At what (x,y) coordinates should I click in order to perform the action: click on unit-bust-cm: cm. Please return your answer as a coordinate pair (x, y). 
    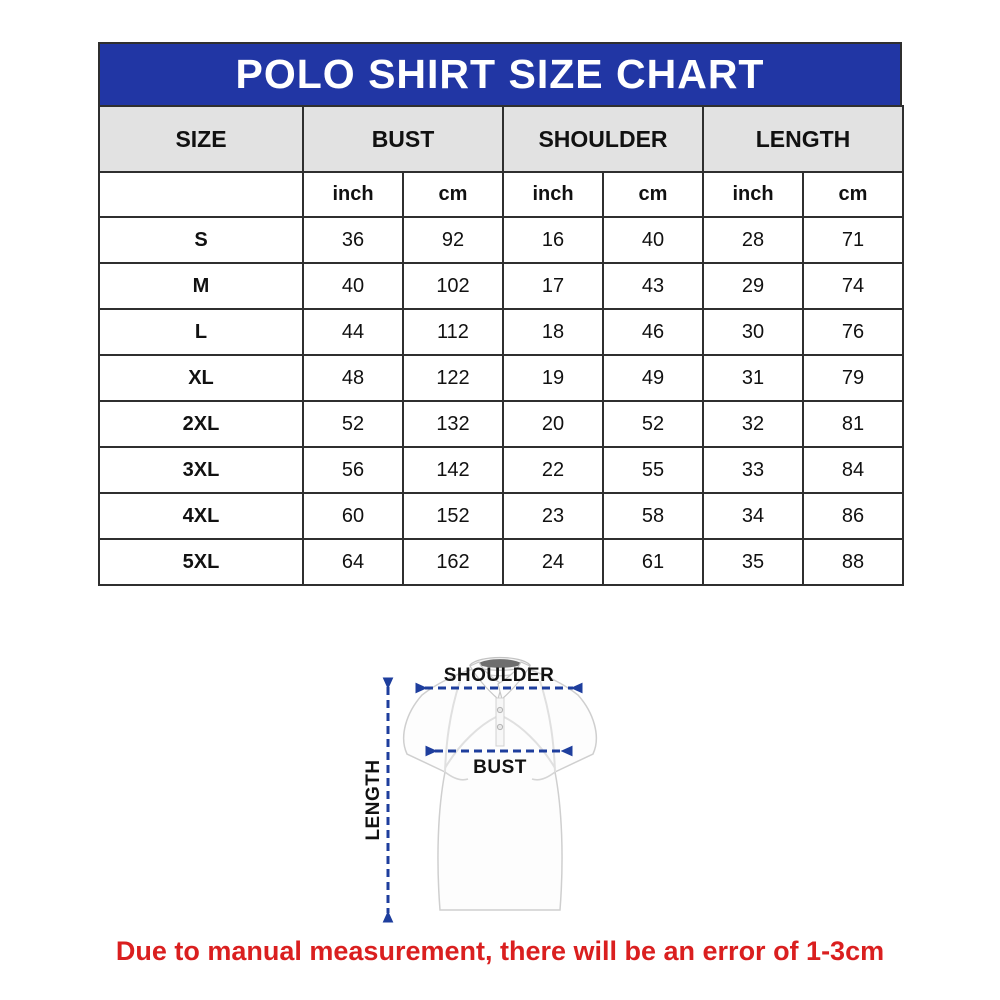
    Looking at the image, I should click on (453, 194).